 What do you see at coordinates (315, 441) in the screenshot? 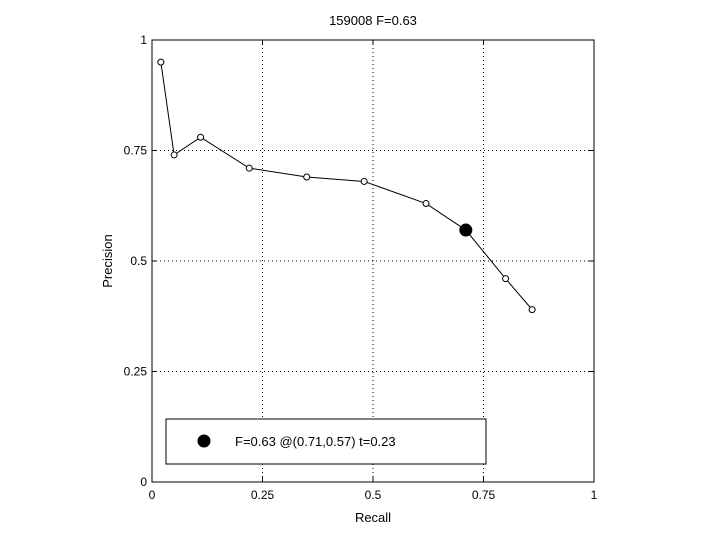
I see `legend-entry: F=0.63 @(0.71,0.57) t=0.23` at bounding box center [315, 441].